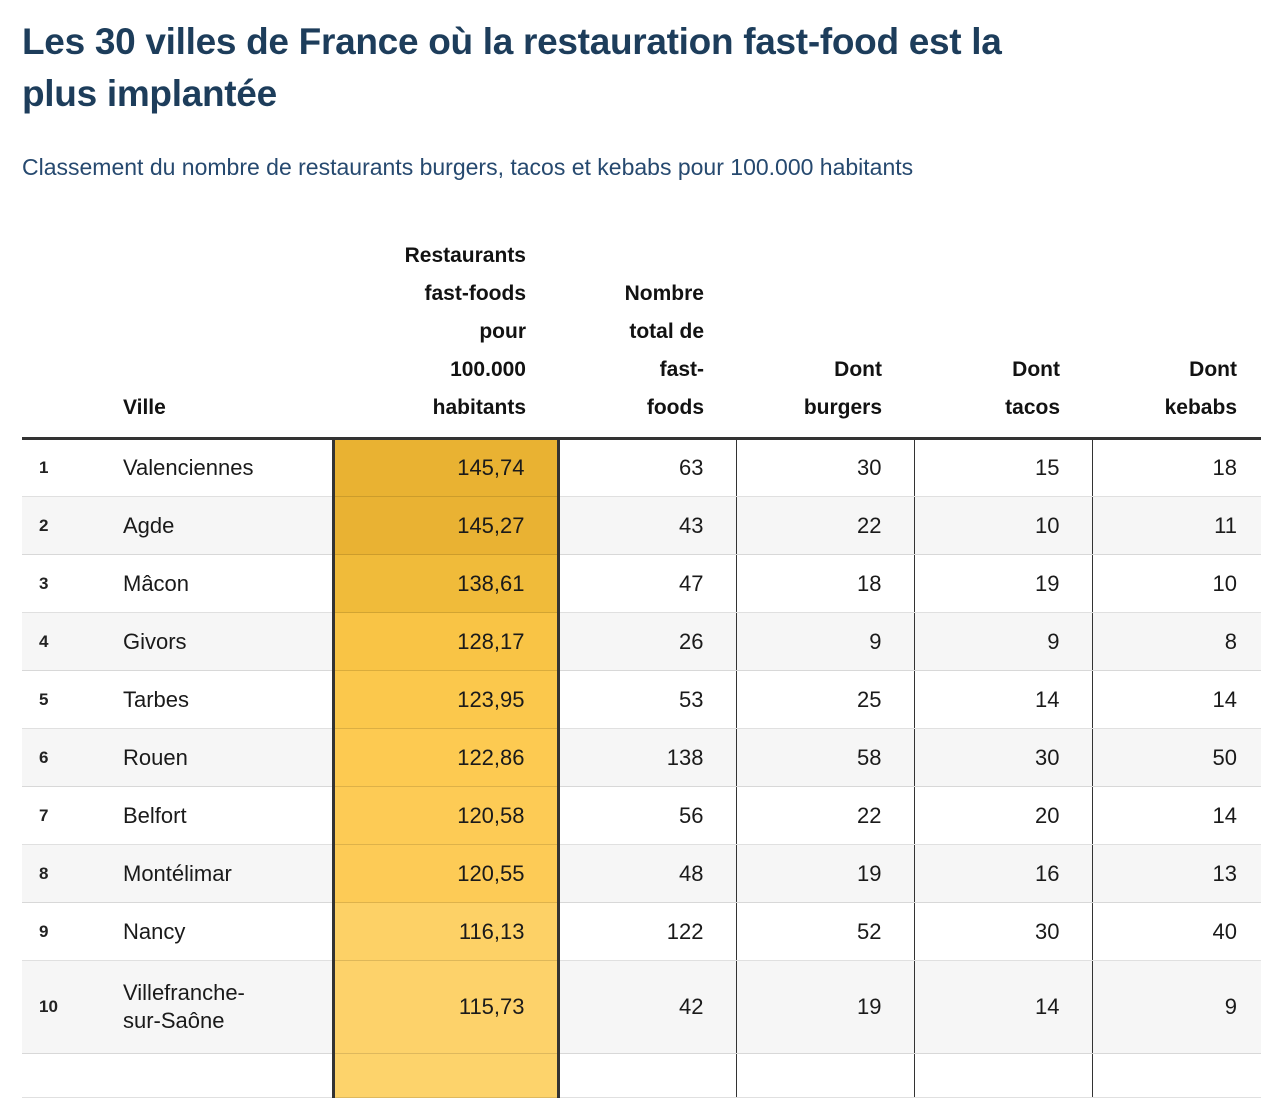 The height and width of the screenshot is (1098, 1284). What do you see at coordinates (65, 467) in the screenshot?
I see `rank-cell: 1` at bounding box center [65, 467].